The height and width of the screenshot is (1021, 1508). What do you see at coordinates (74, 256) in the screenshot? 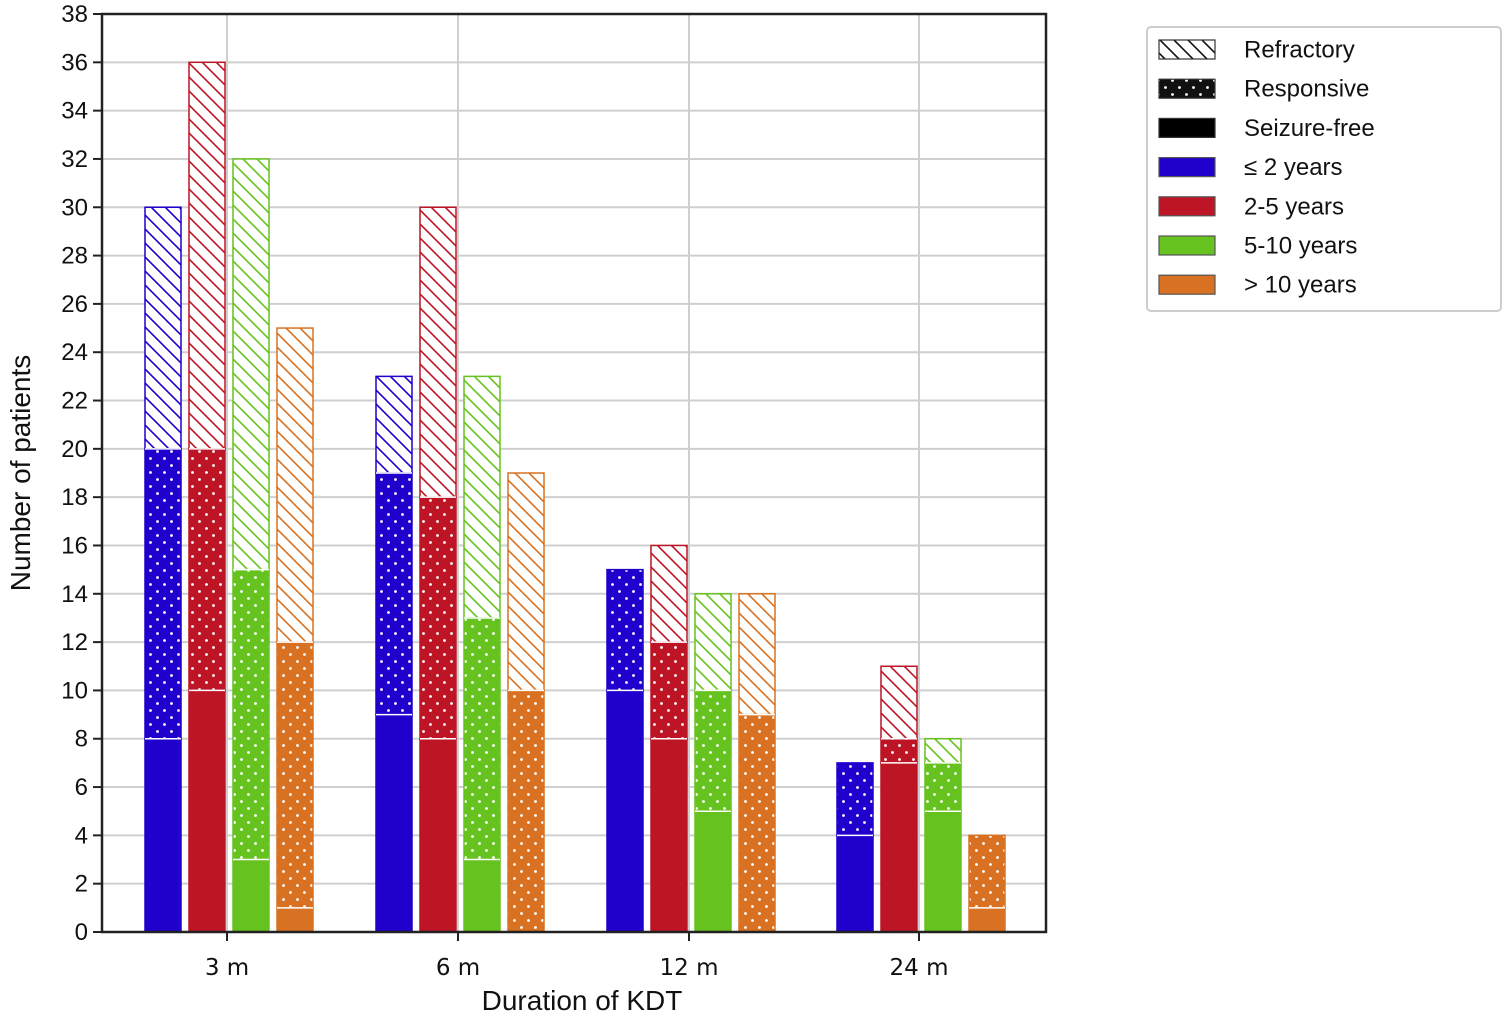
I see `y-tick-label: 28` at bounding box center [74, 256].